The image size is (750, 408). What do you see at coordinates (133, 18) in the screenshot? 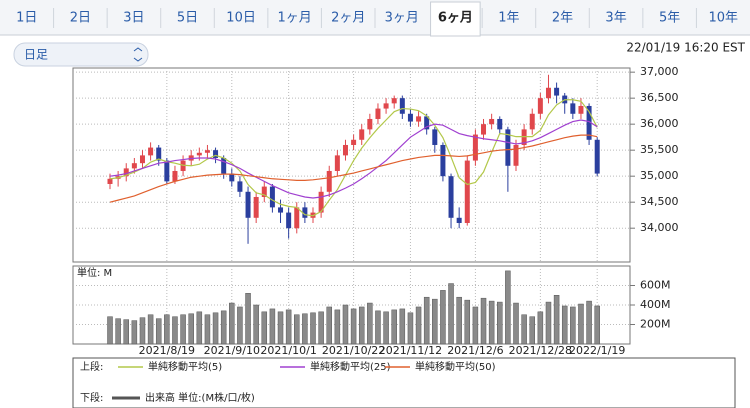
I see `tab: 3日` at bounding box center [133, 18].